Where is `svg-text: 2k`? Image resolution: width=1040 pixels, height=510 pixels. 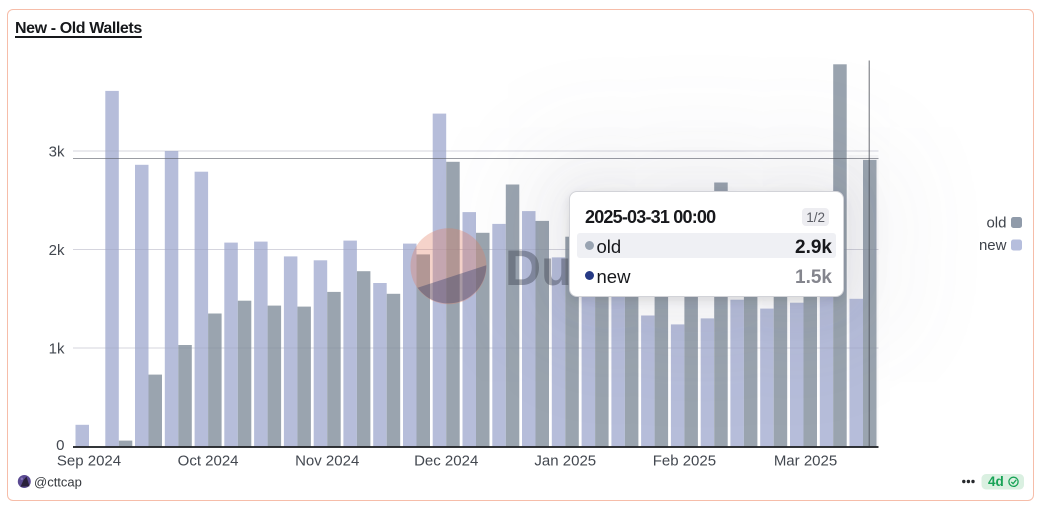
svg-text: 2k is located at coordinates (57, 250).